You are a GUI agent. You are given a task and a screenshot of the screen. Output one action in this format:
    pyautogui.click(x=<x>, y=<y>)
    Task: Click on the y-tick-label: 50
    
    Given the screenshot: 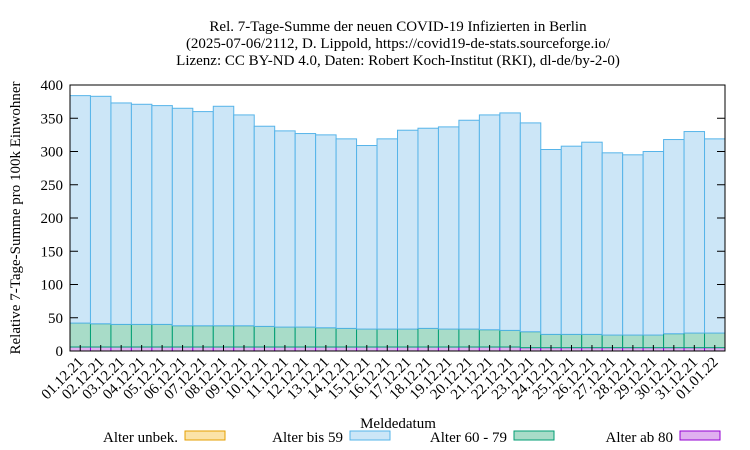 What is the action you would take?
    pyautogui.click(x=55, y=319)
    